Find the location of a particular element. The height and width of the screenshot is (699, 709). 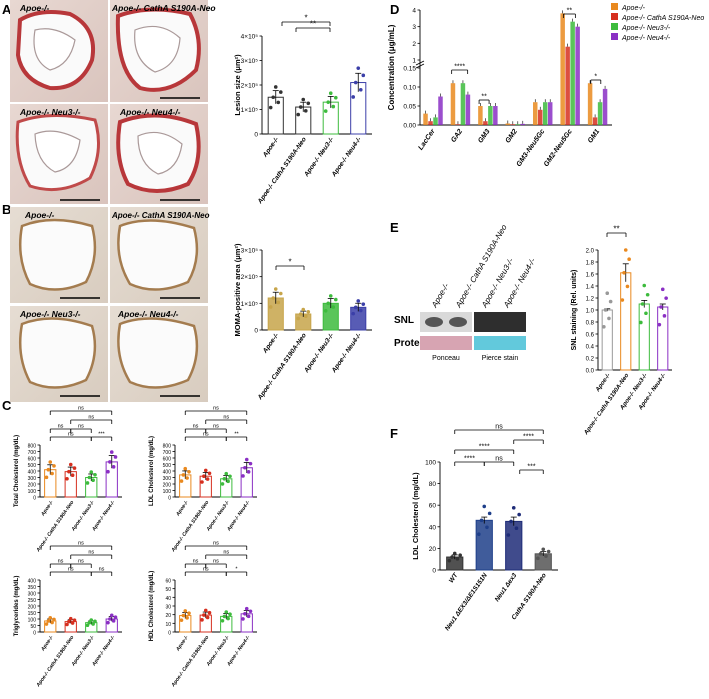

axis-break is located at coordinates (420, 66).